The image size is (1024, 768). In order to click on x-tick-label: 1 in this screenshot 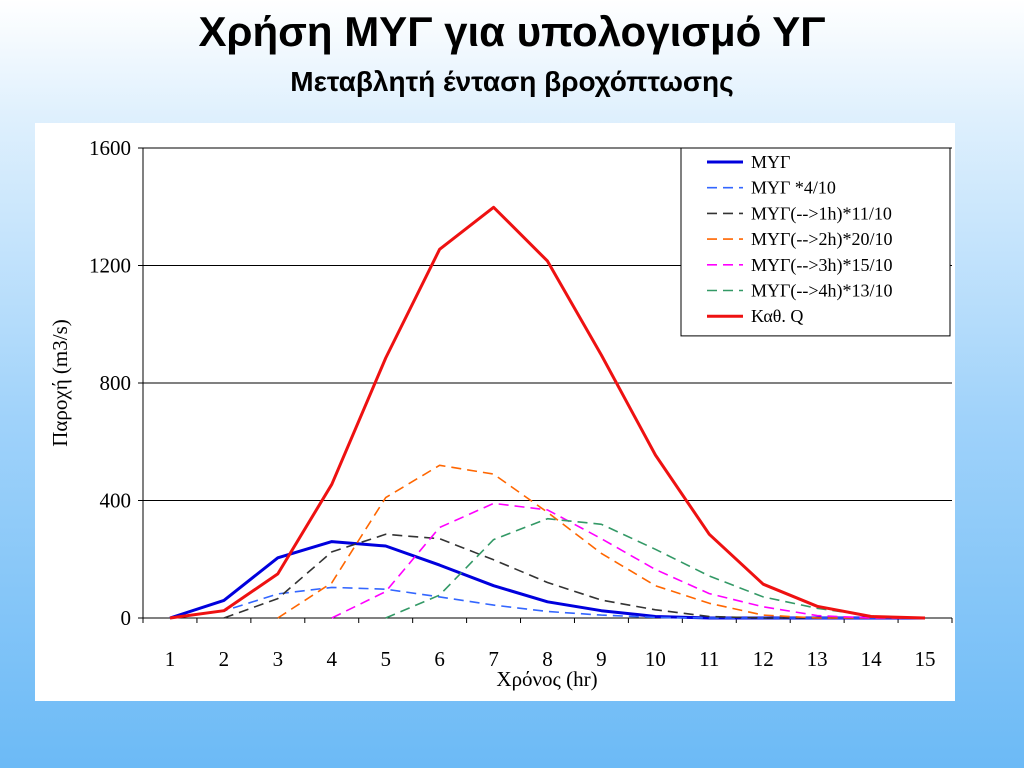, I will do `click(170, 659)`.